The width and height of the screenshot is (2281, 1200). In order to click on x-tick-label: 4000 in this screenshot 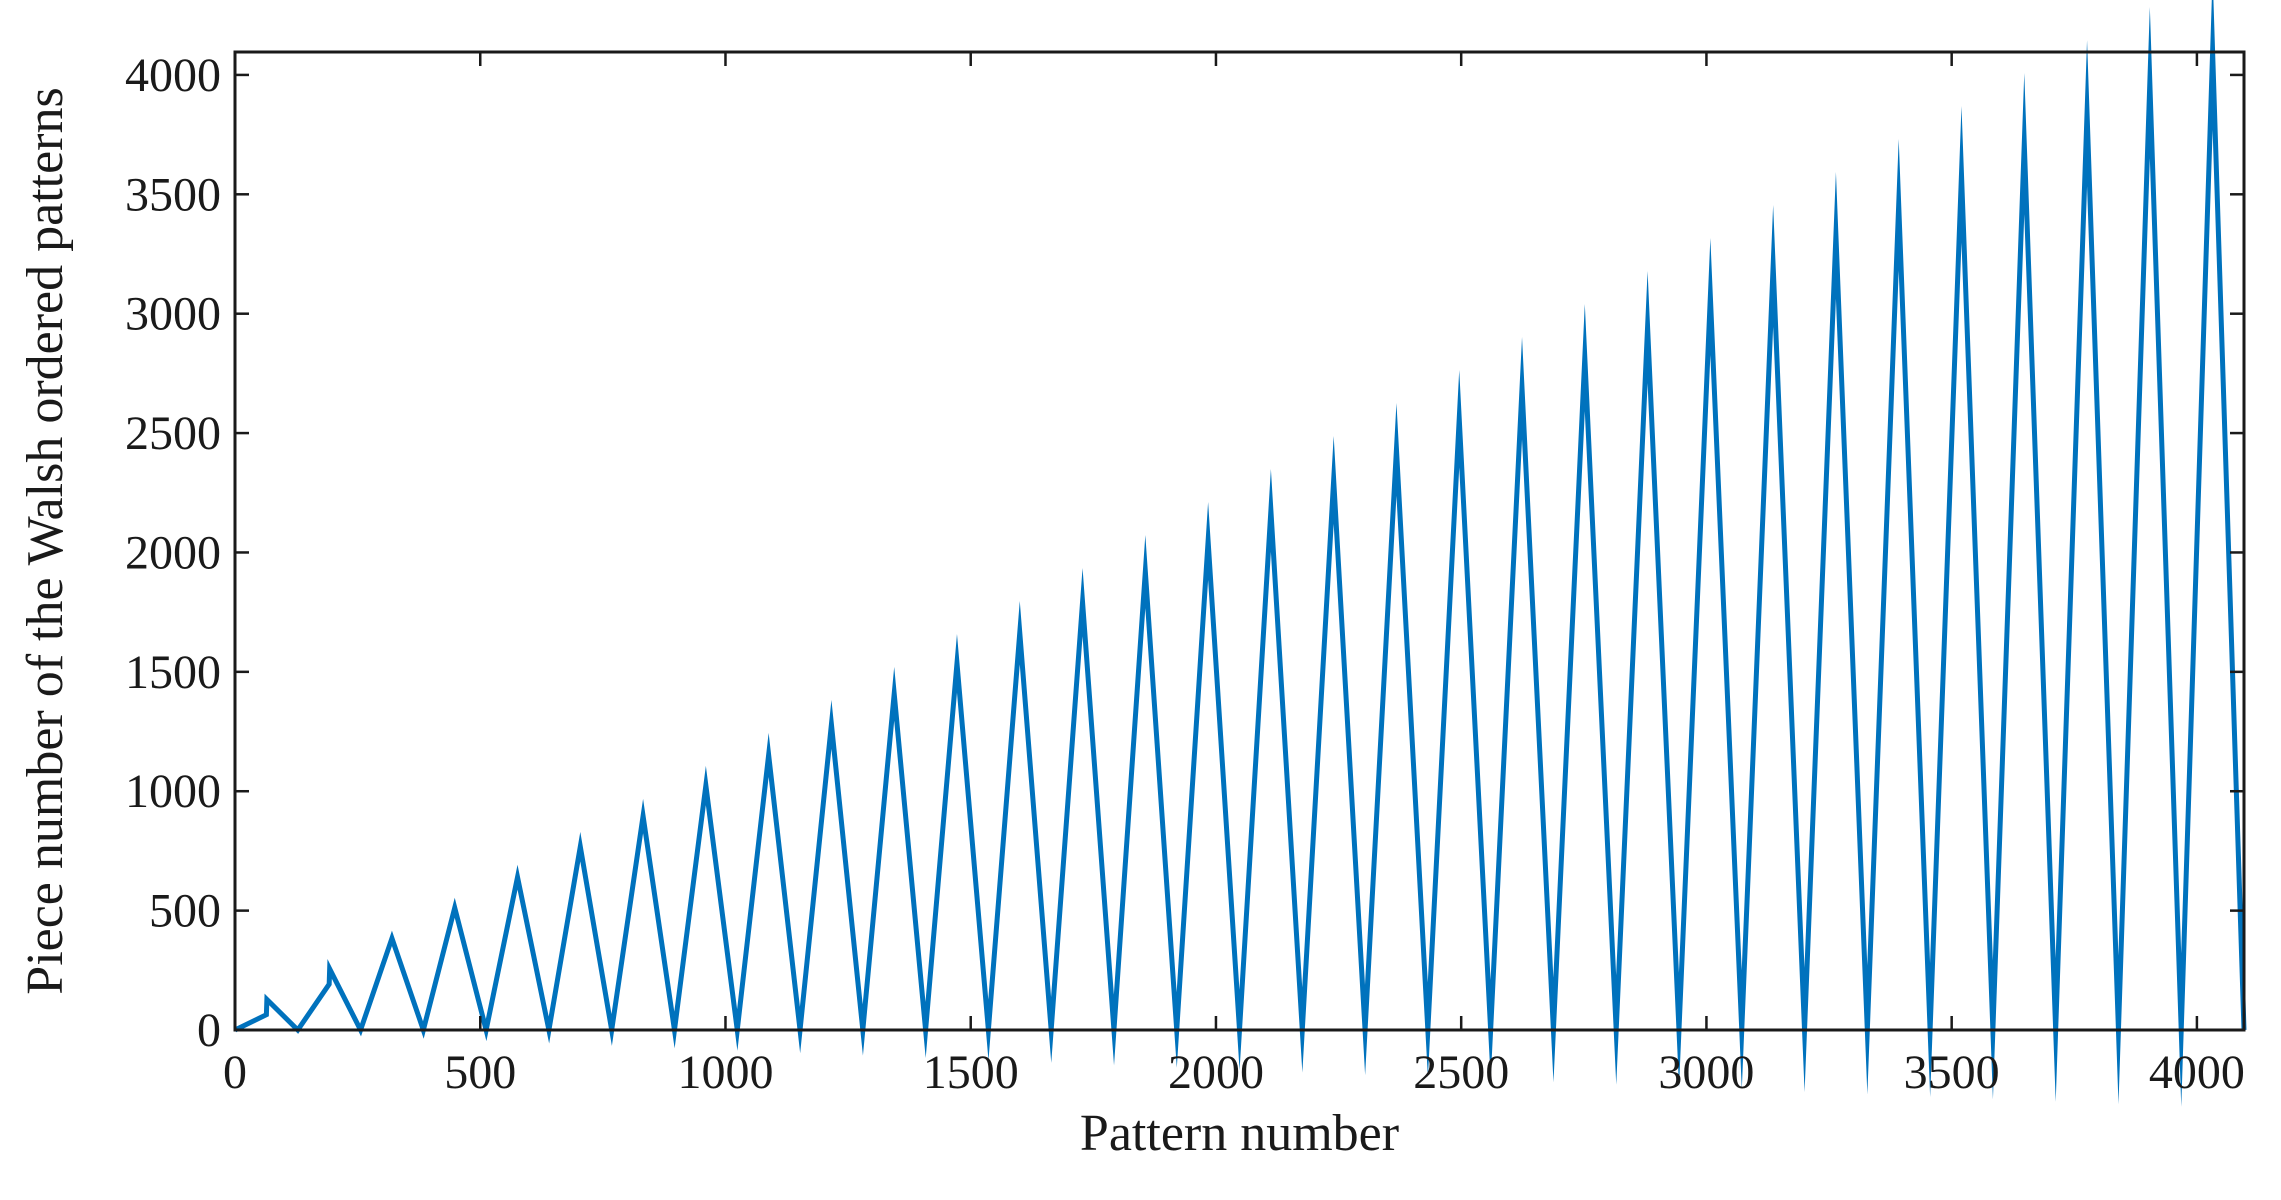, I will do `click(2197, 1072)`.